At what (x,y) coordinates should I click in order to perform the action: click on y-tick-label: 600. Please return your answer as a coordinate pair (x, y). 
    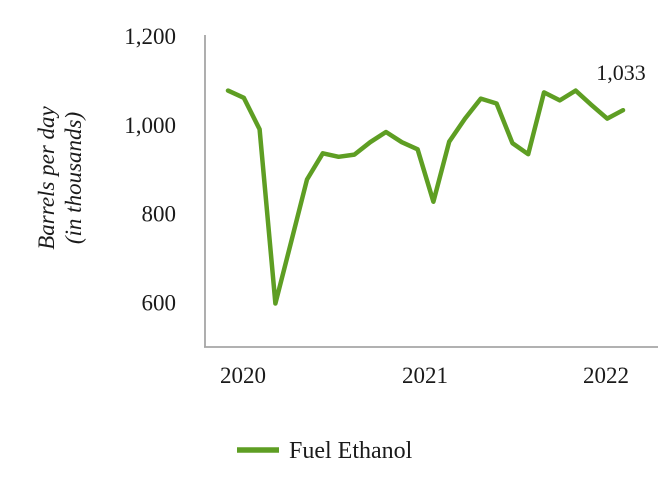
    Looking at the image, I should click on (159, 303).